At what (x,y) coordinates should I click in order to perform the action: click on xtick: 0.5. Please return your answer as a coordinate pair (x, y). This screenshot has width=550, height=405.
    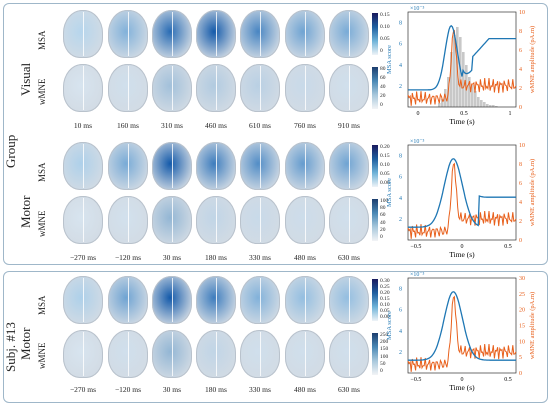
    Looking at the image, I should click on (464, 114).